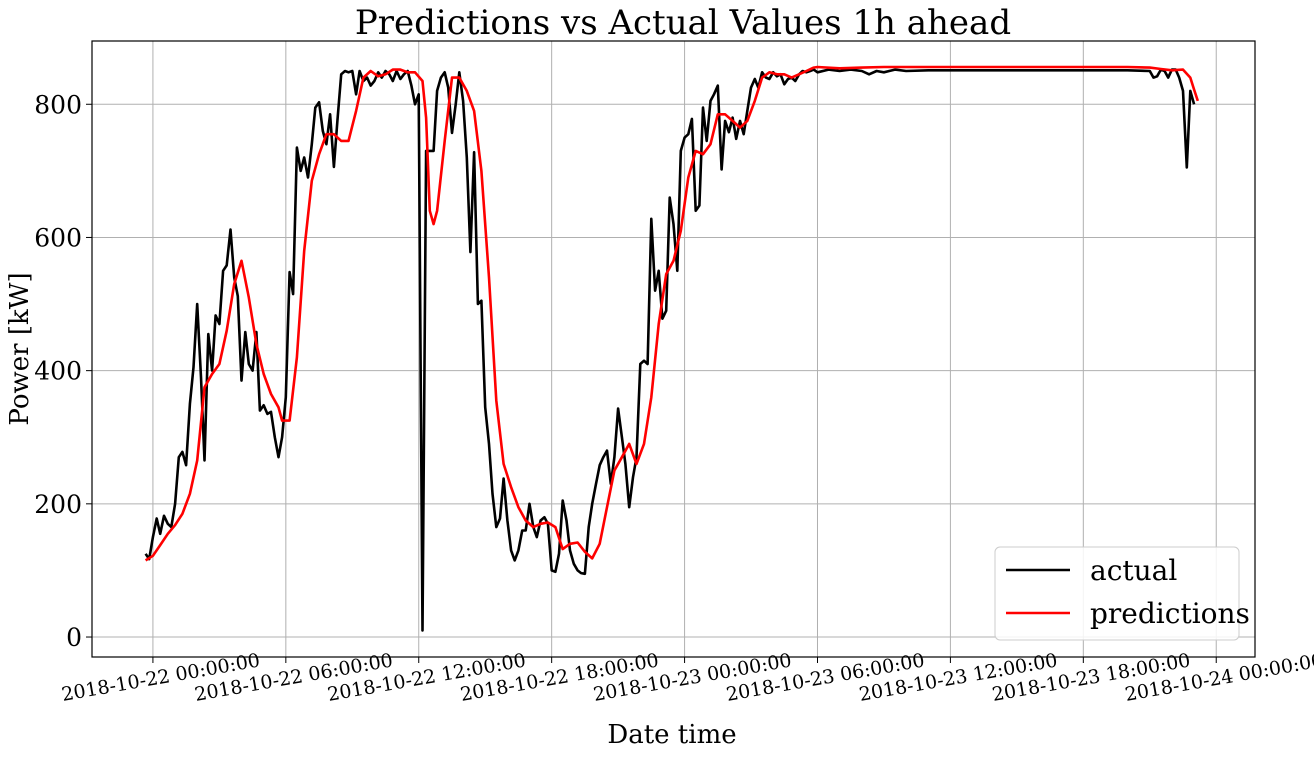 Image resolution: width=1314 pixels, height=758 pixels. I want to click on y-axis-ticks: 0 200 400 600 800, so click(63, 371).